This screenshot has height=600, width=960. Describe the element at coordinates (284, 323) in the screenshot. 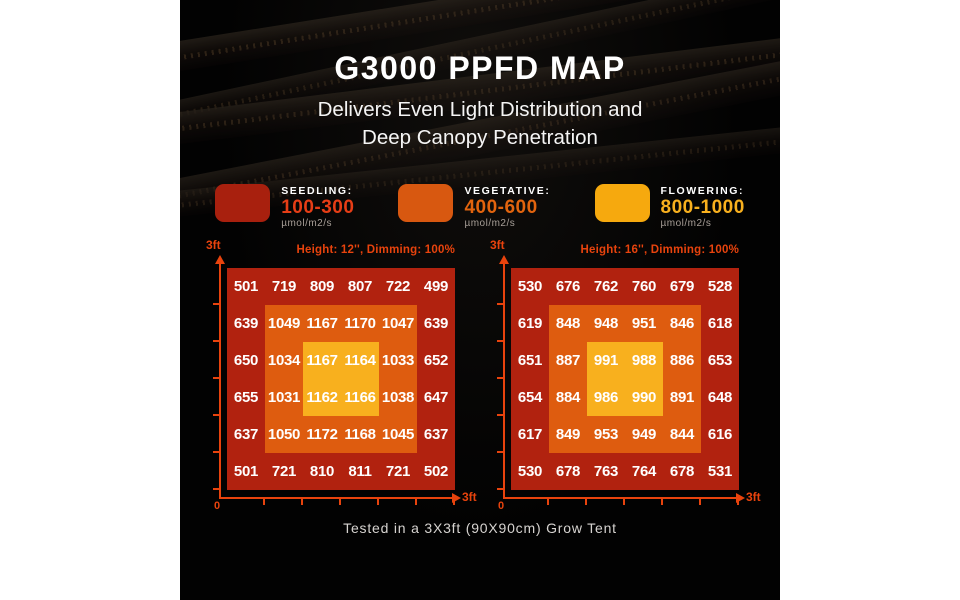

I see `ppfd-cell: 1049` at that location.